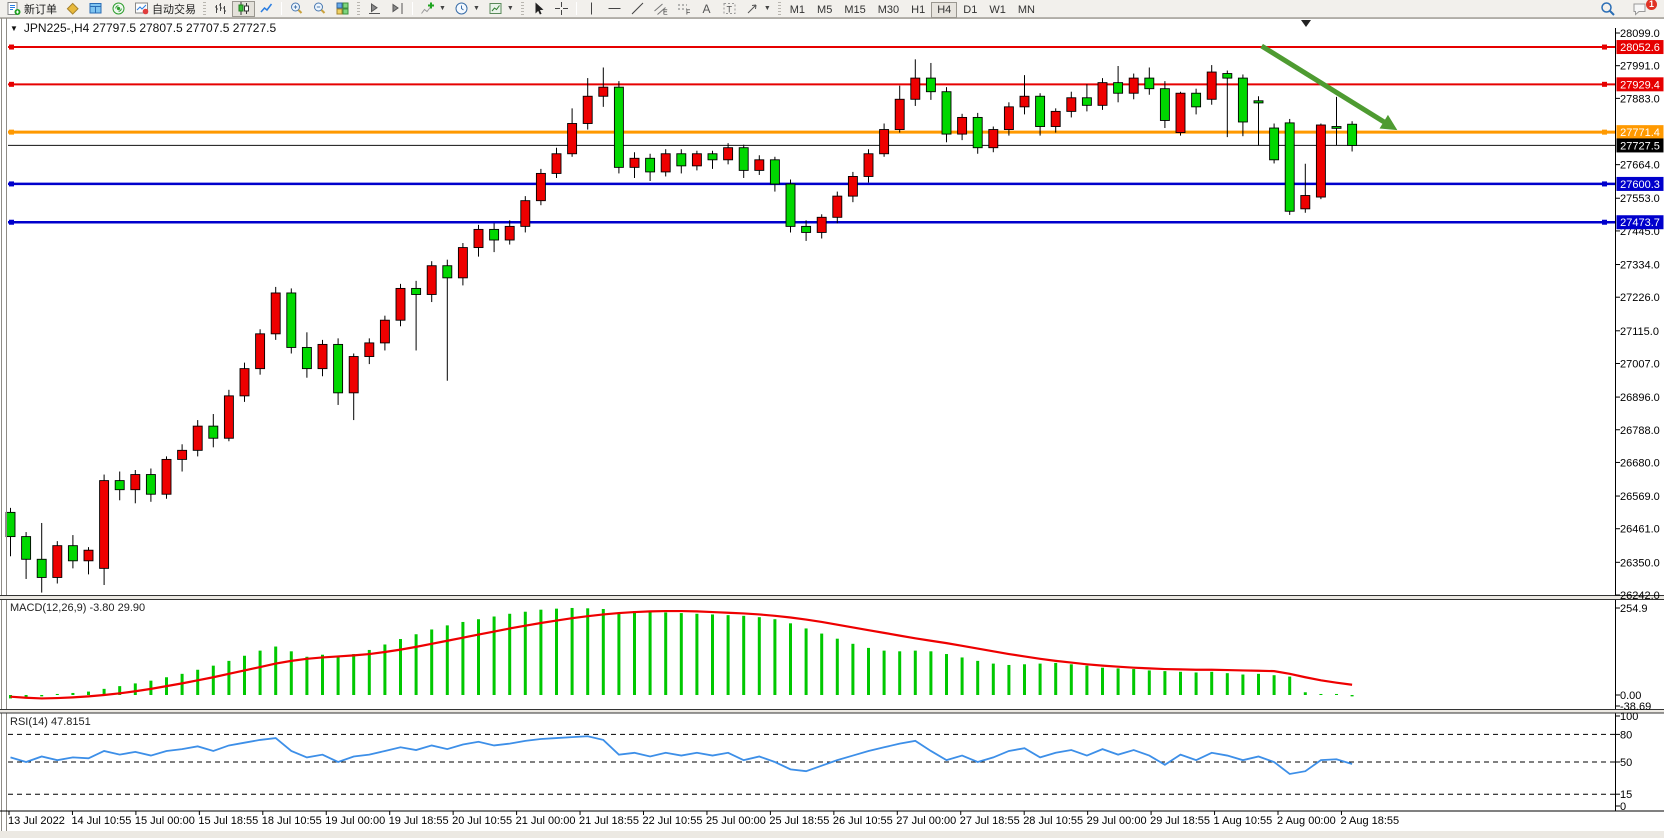  What do you see at coordinates (31, 9) in the screenshot?
I see `new-order-button: 新订单` at bounding box center [31, 9].